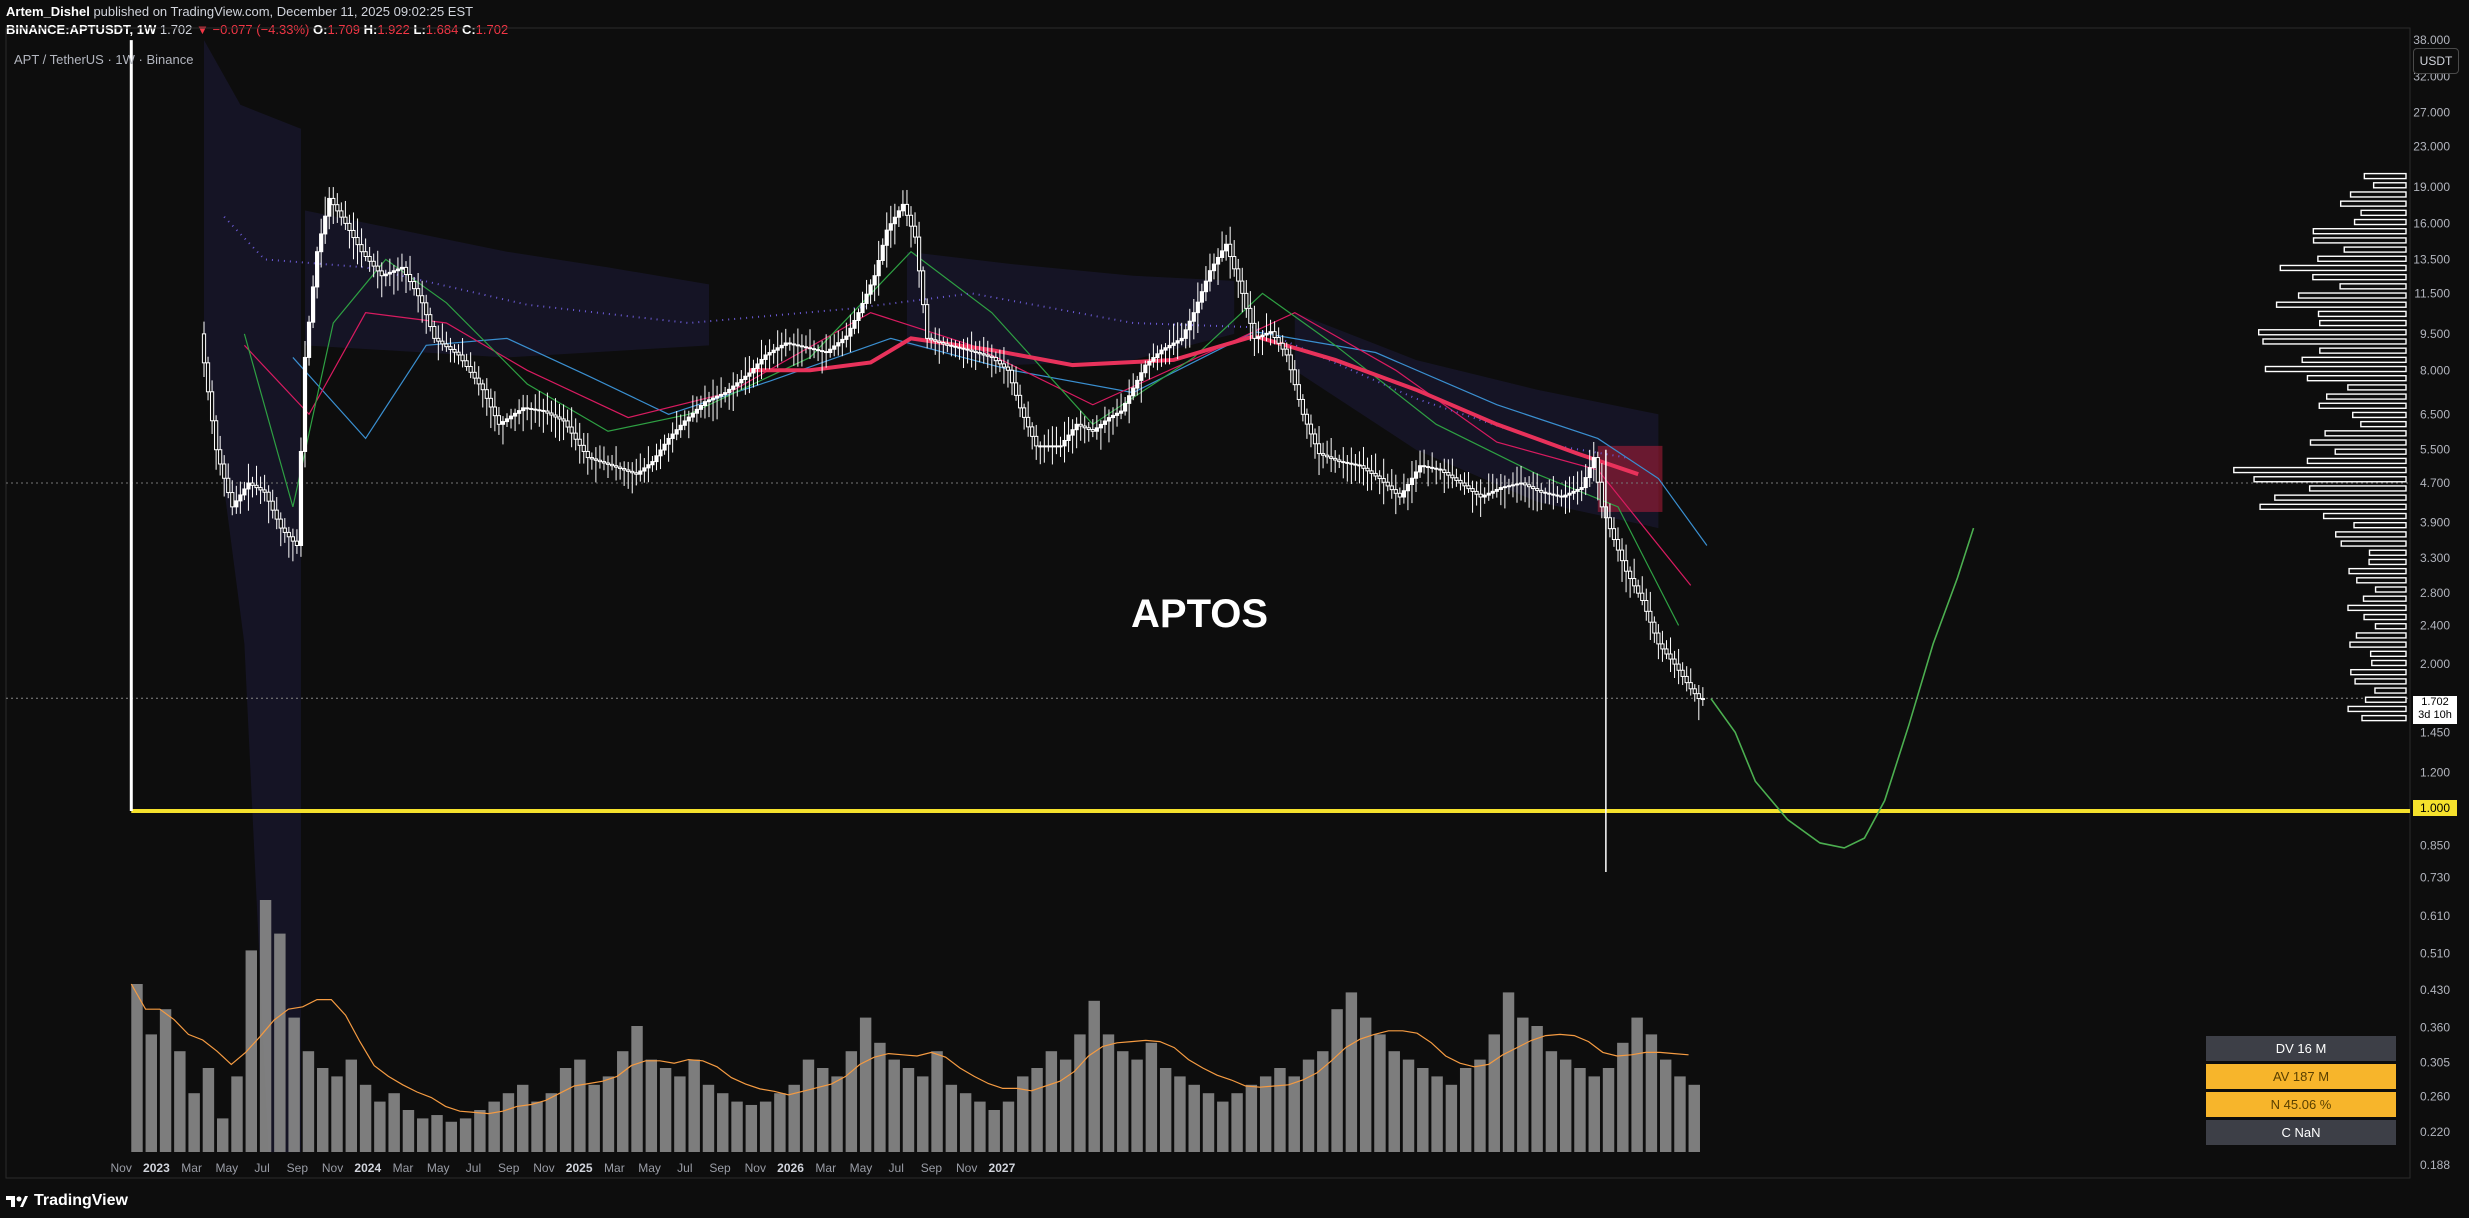  I want to click on bar-countdown: 3d 10h, so click(2435, 715).